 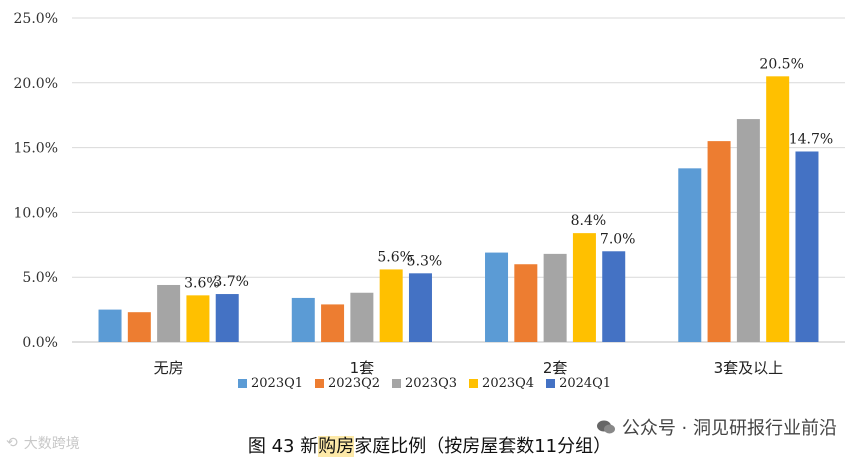 I want to click on x-category-label: 2套, so click(x=555, y=368).